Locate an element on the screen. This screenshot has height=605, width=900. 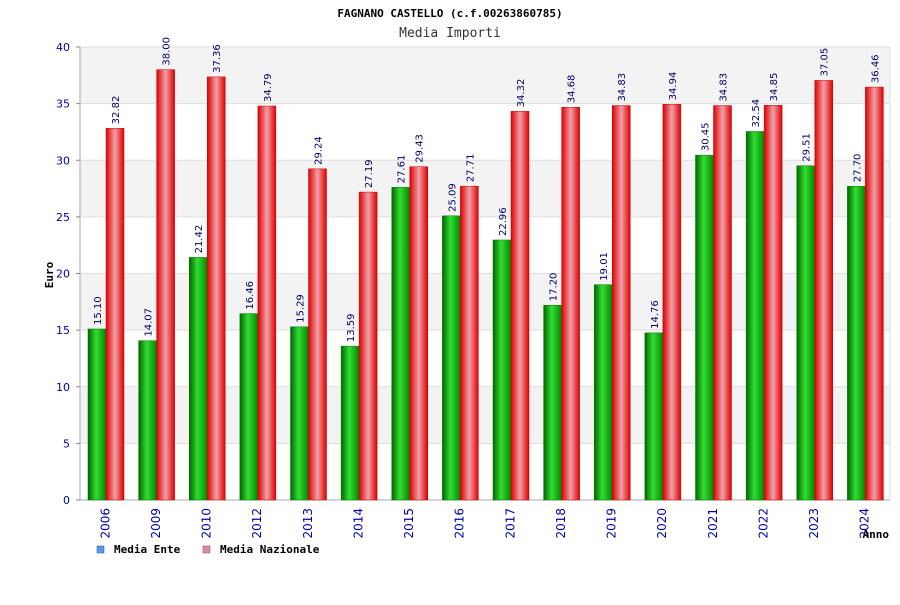
bar-nazionale-2021 is located at coordinates (722, 303).